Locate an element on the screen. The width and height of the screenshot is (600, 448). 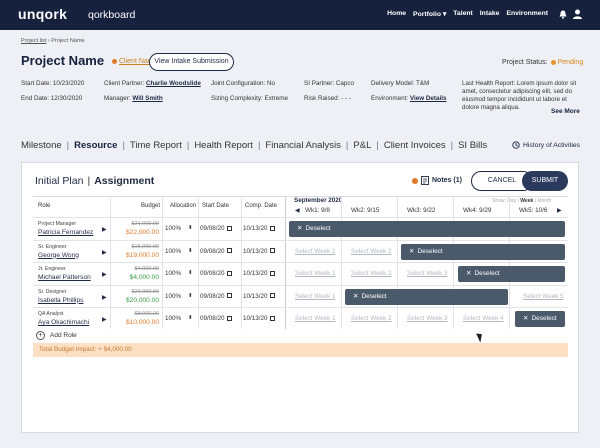
resource-name: Michael Patterson is located at coordinates (64, 277).